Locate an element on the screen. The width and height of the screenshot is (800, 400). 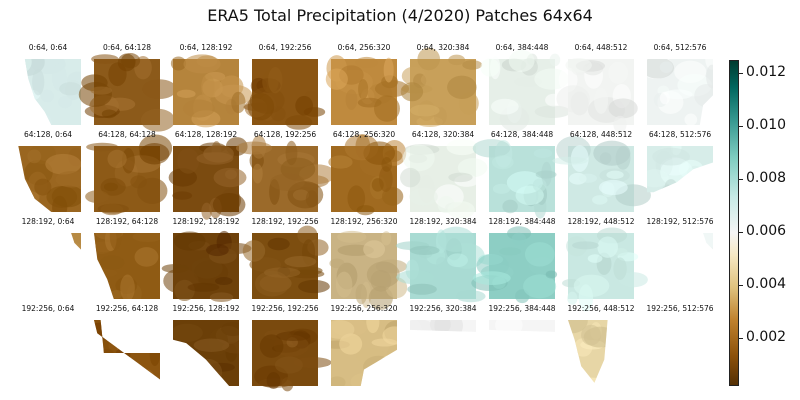
patch-label: 0:64, 192:256 is located at coordinates (285, 47).